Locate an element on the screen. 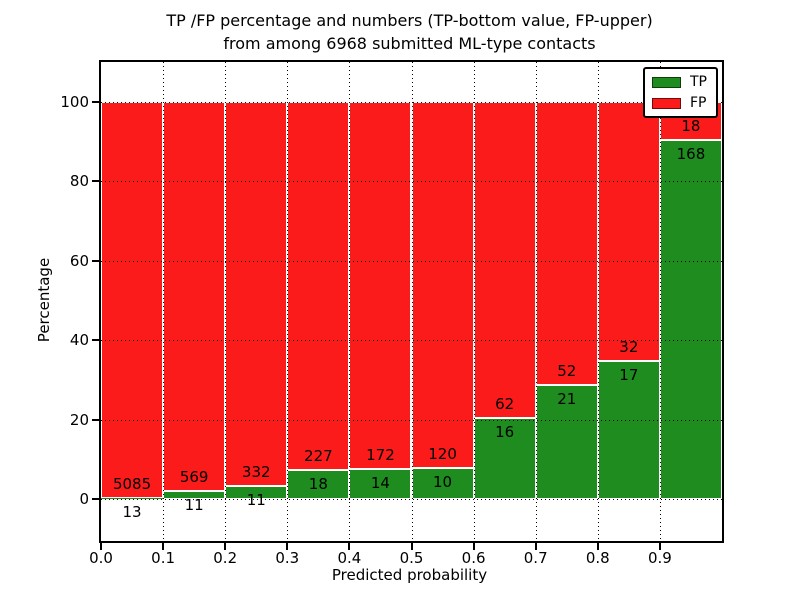 The image size is (800, 600). fp-count-label: 32 is located at coordinates (629, 347).